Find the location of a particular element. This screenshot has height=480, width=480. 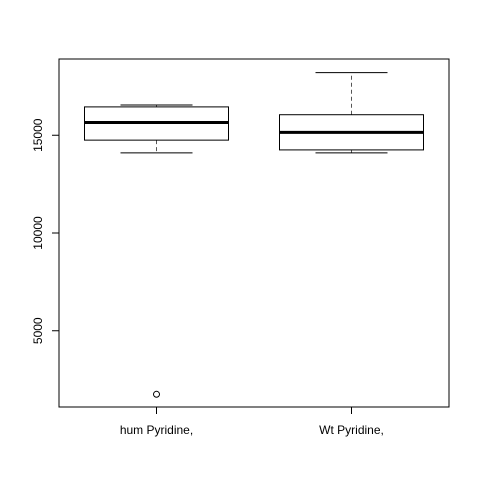

y-tick-label: 15000 is located at coordinates (38, 135).